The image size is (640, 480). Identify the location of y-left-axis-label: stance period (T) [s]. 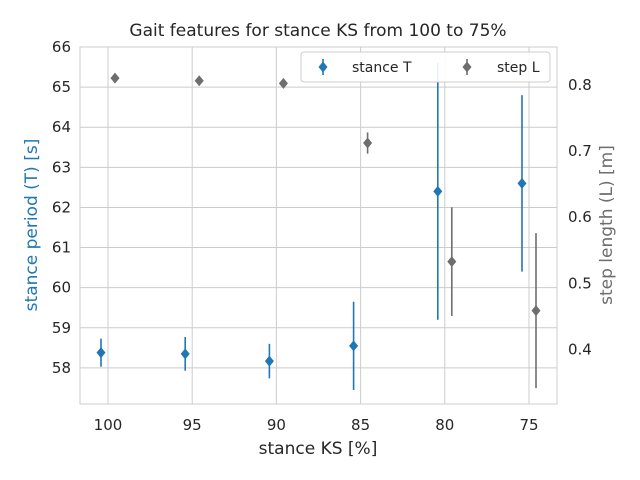
(32, 225).